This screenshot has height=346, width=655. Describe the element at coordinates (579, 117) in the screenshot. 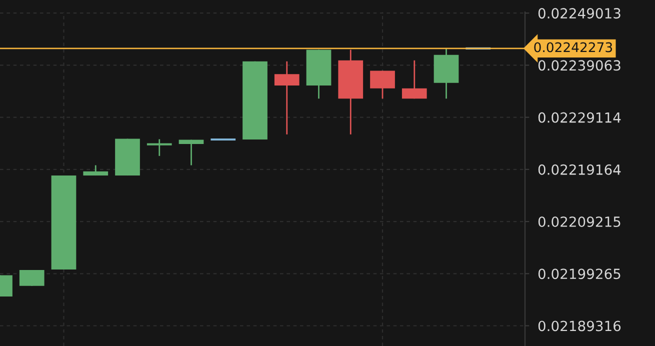

I see `y-tick-label: 0.02229114` at that location.